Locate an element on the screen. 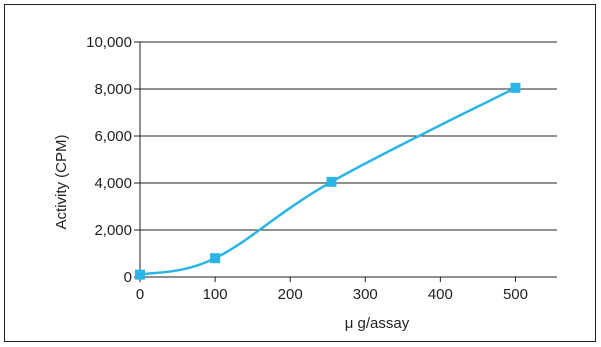 Image resolution: width=601 pixels, height=347 pixels. y-axis-title: Activity (CPM) is located at coordinates (61, 182).